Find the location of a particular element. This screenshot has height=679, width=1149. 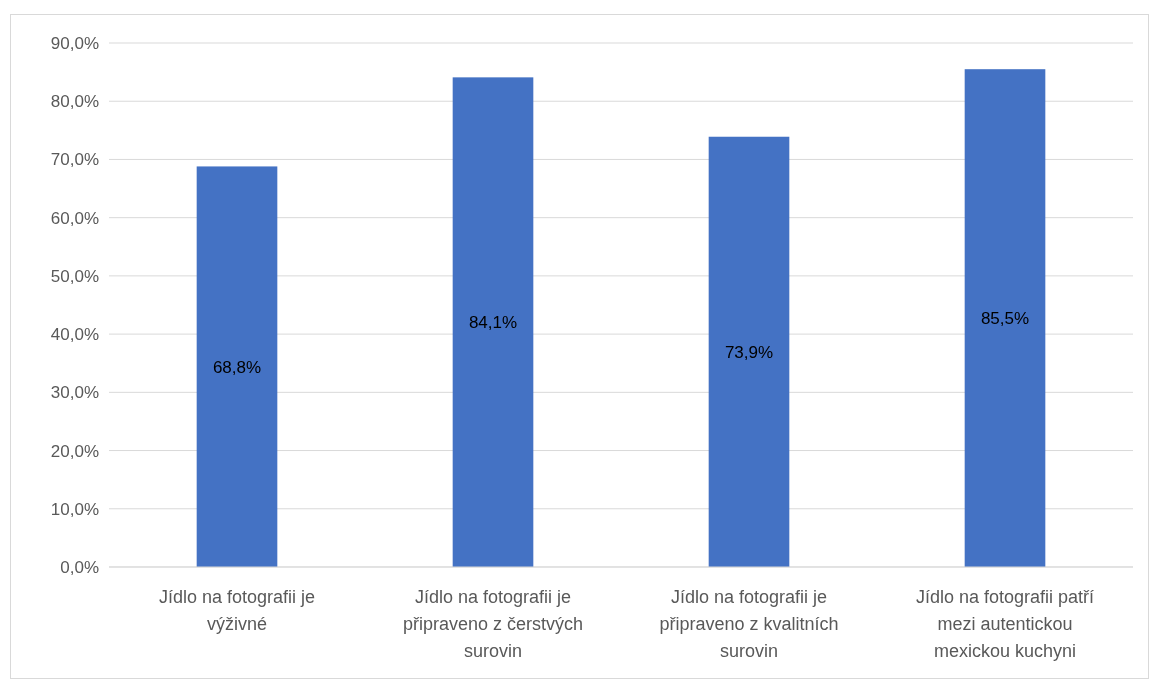

y-tick-label: 60,0% is located at coordinates (74, 218).